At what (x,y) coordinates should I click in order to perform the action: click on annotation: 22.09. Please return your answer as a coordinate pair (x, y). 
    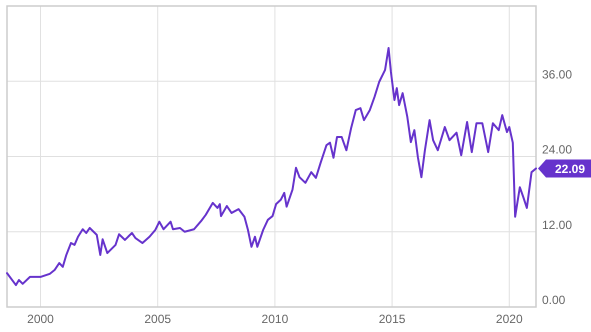
    Looking at the image, I should click on (570, 169).